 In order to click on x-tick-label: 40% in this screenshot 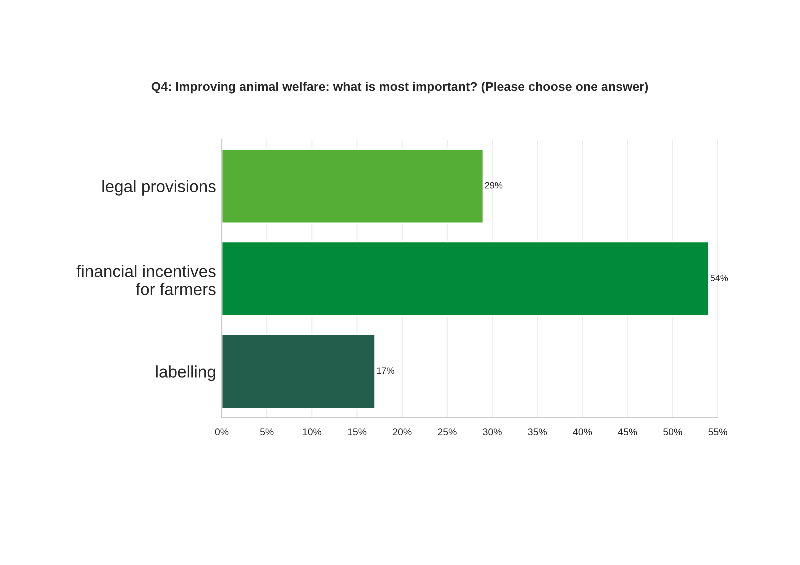, I will do `click(582, 432)`.